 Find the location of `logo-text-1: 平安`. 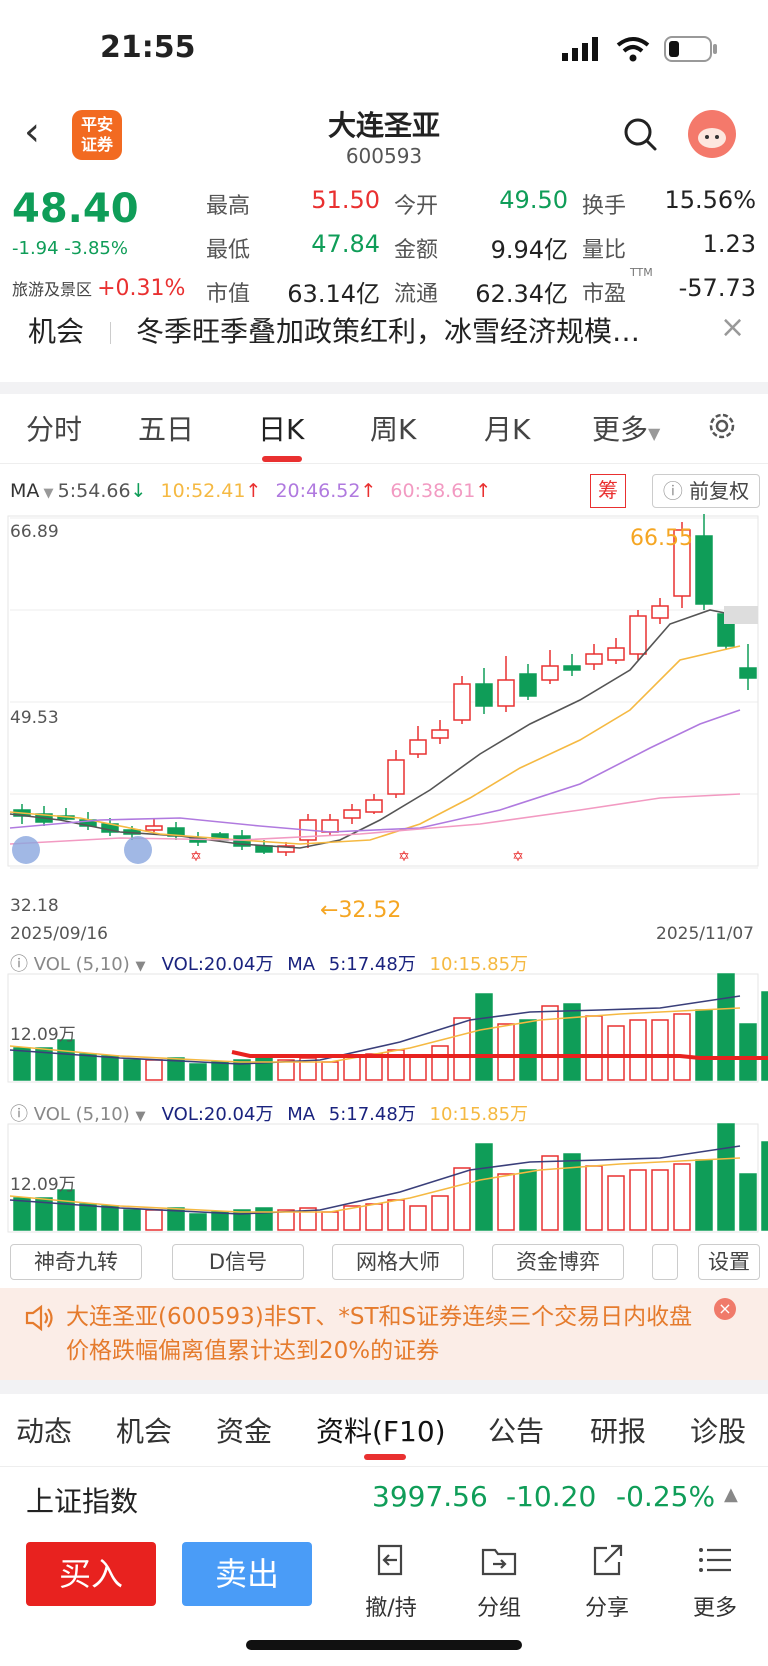

logo-text-1: 平安 is located at coordinates (96, 124).